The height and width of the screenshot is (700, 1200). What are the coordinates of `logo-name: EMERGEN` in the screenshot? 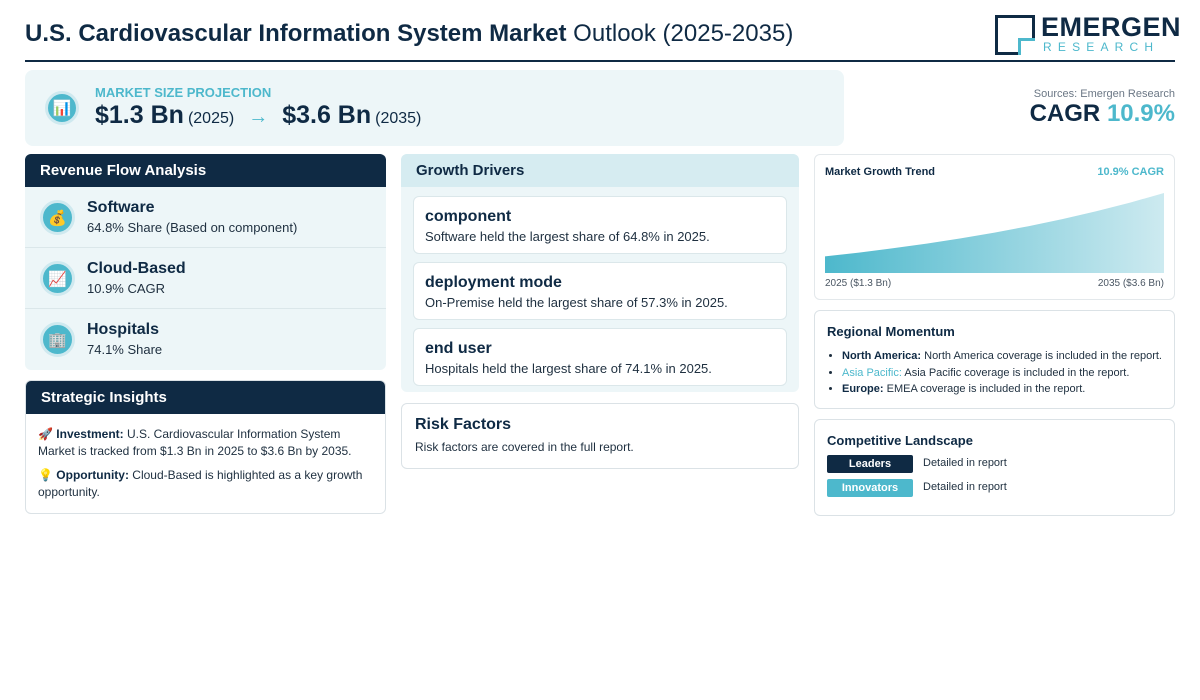 It's located at (1111, 27).